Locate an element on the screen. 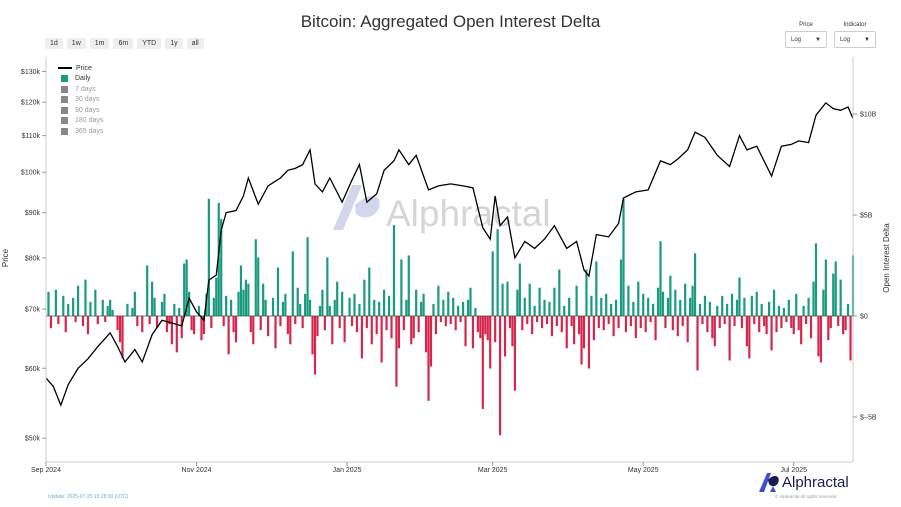 The width and height of the screenshot is (901, 507). price-scale-dropdown: Log ▼ is located at coordinates (806, 39).